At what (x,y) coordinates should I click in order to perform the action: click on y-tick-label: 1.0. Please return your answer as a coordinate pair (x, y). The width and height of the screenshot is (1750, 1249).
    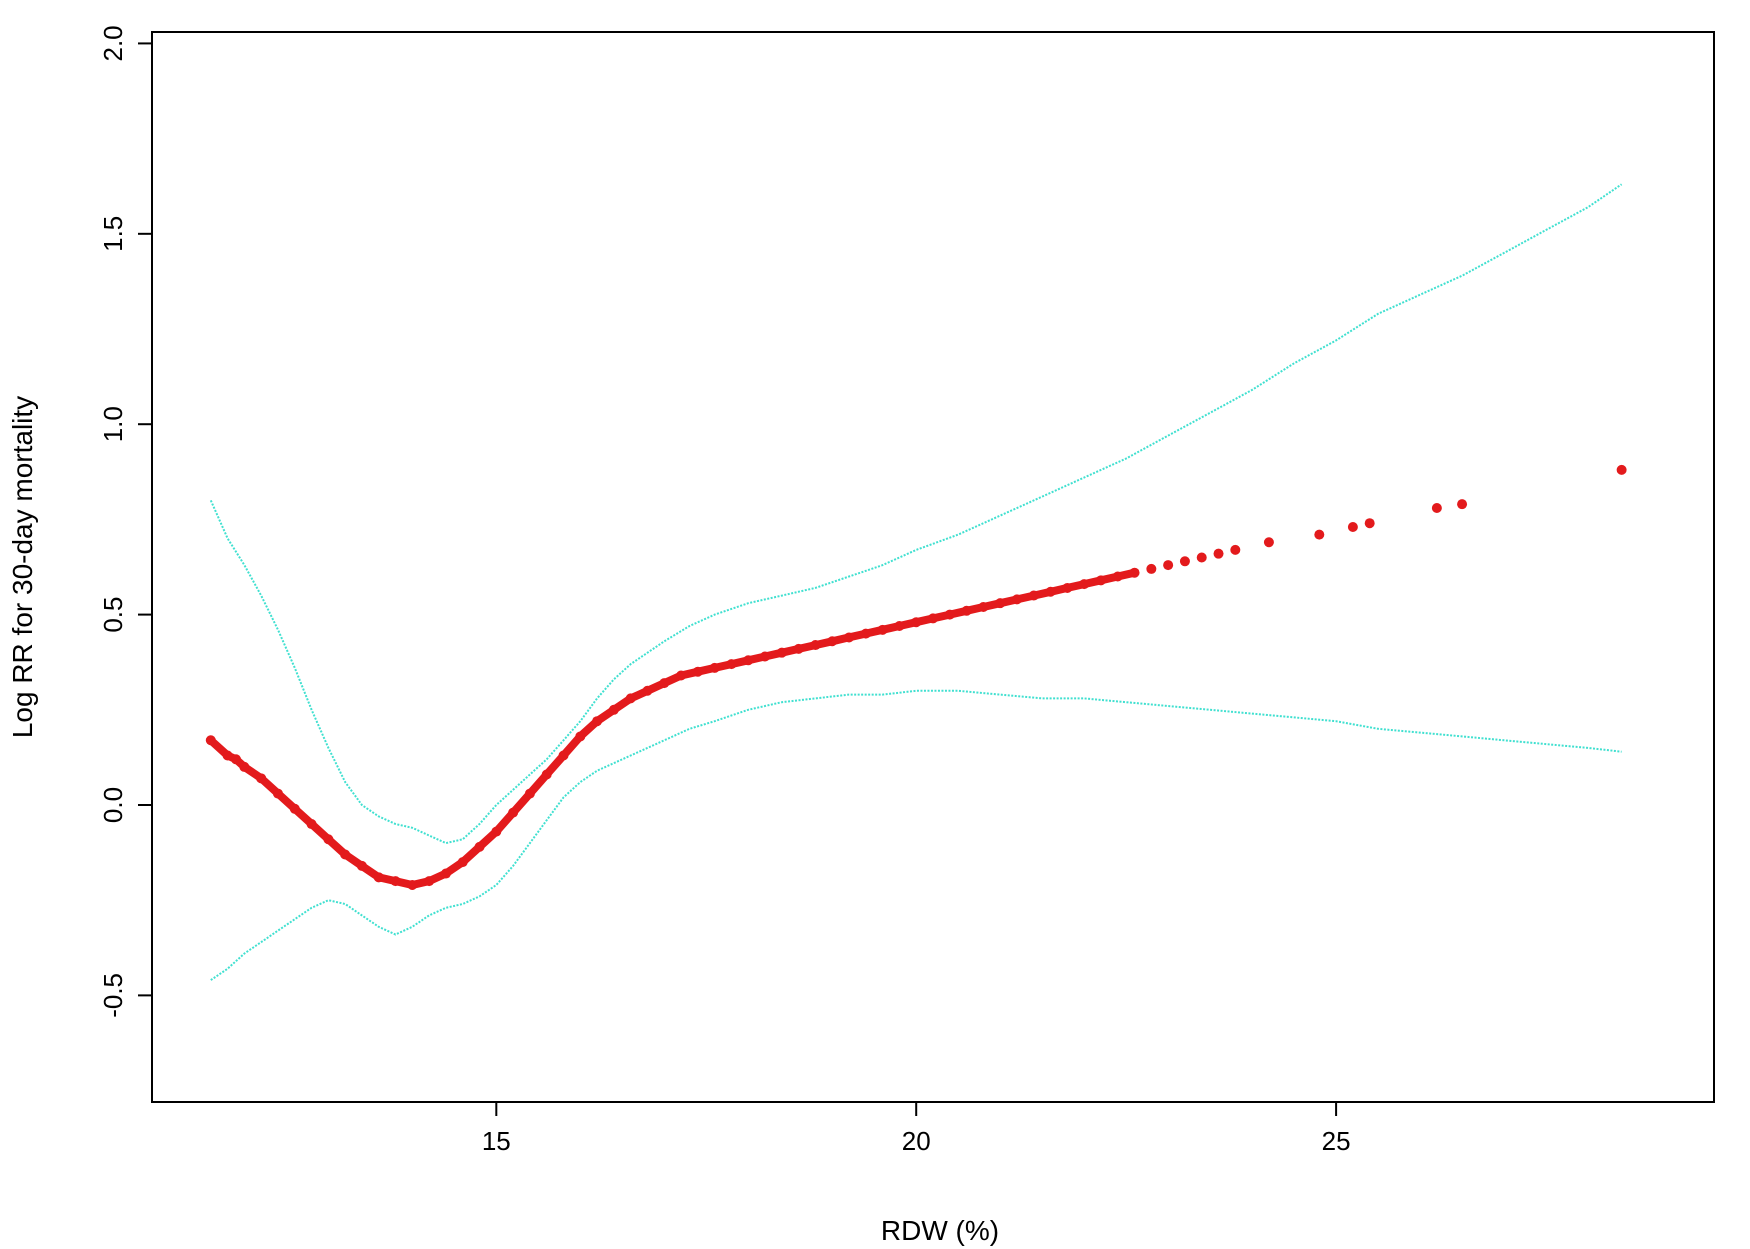
    Looking at the image, I should click on (113, 424).